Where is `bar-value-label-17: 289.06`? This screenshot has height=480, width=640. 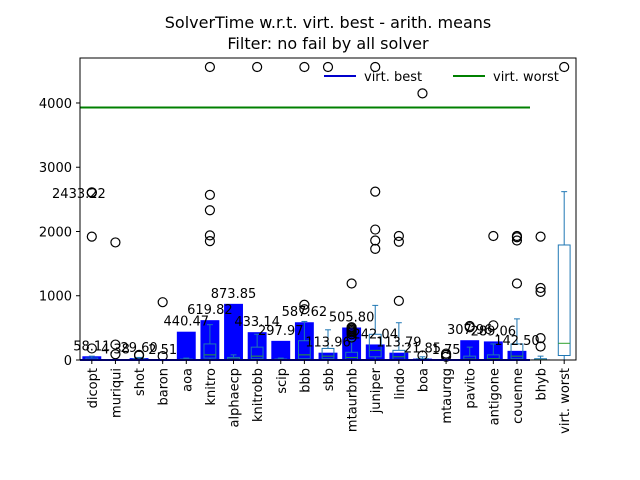 bar-value-label-17: 289.06 is located at coordinates (494, 331).